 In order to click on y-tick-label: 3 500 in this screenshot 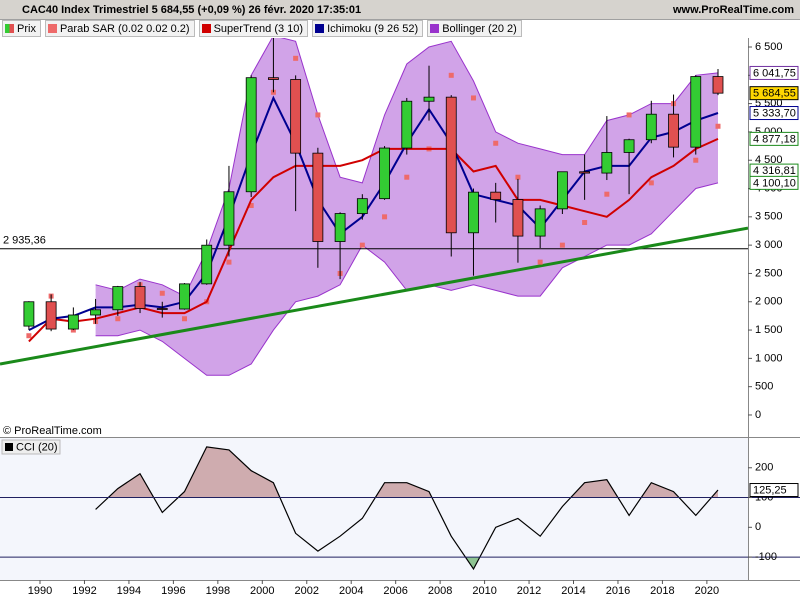, I will do `click(769, 217)`.